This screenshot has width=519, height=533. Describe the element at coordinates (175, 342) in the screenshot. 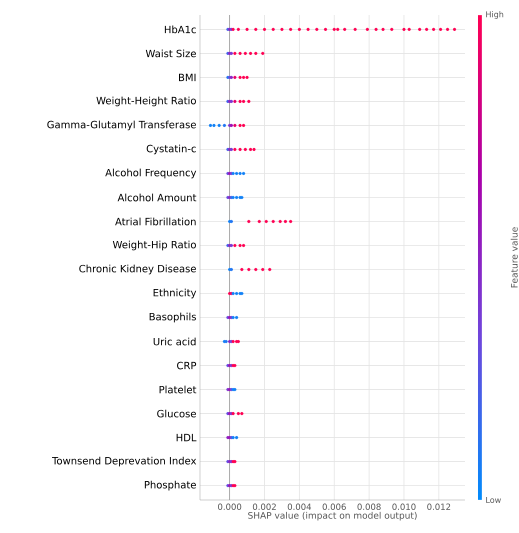

I see `y-tick-label: Uric acid` at that location.